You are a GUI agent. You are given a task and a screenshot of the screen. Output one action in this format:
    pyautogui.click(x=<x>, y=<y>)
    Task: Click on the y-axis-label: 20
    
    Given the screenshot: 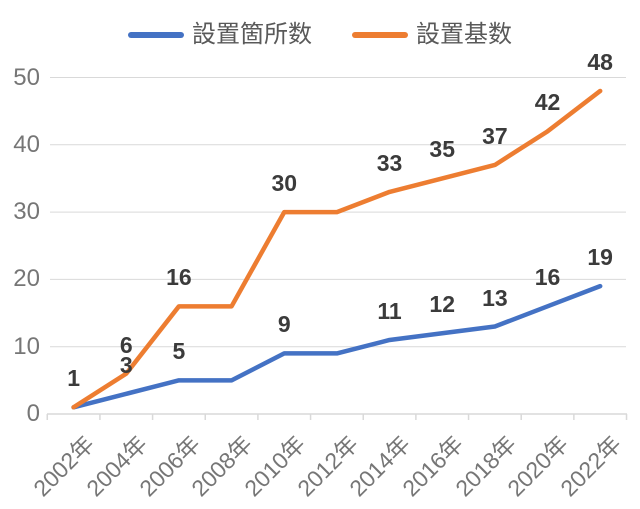 What is the action you would take?
    pyautogui.click(x=26, y=279)
    